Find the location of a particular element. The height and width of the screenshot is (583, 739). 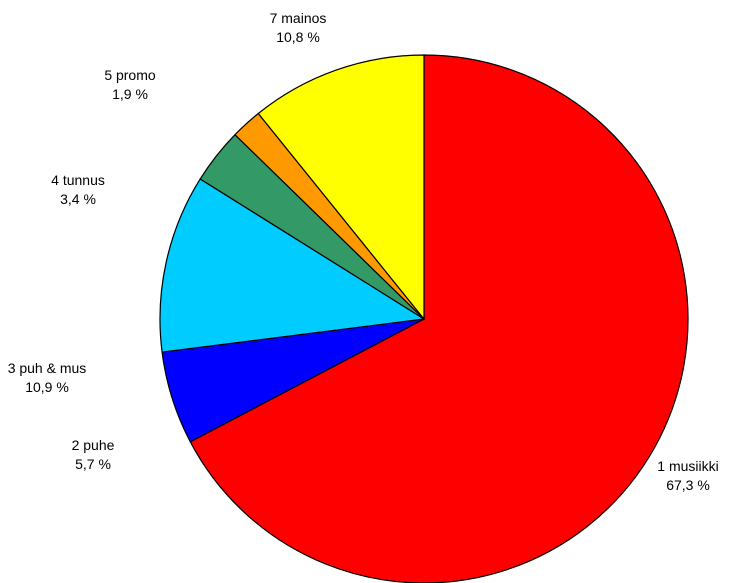

slice-name-promo: 5 promo is located at coordinates (130, 75).